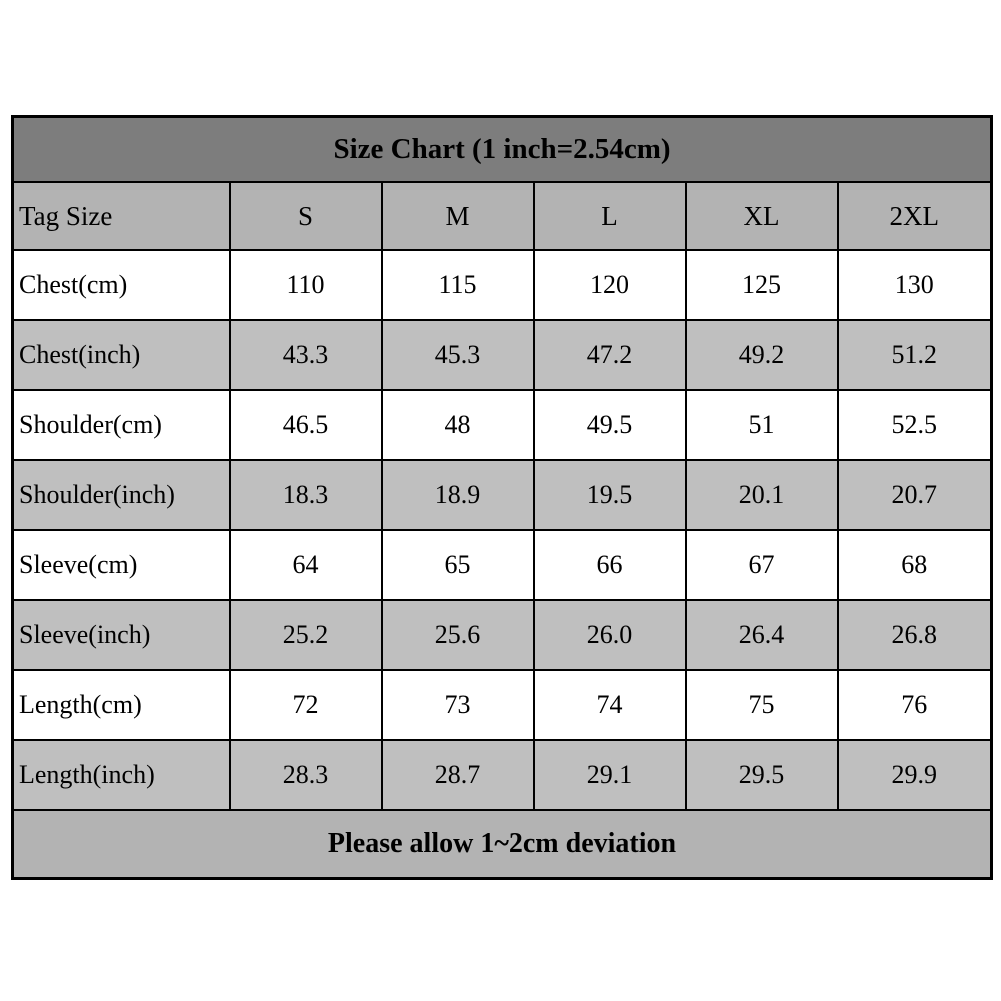 The width and height of the screenshot is (1001, 1001). Describe the element at coordinates (457, 635) in the screenshot. I see `value-cell: 25.6` at that location.